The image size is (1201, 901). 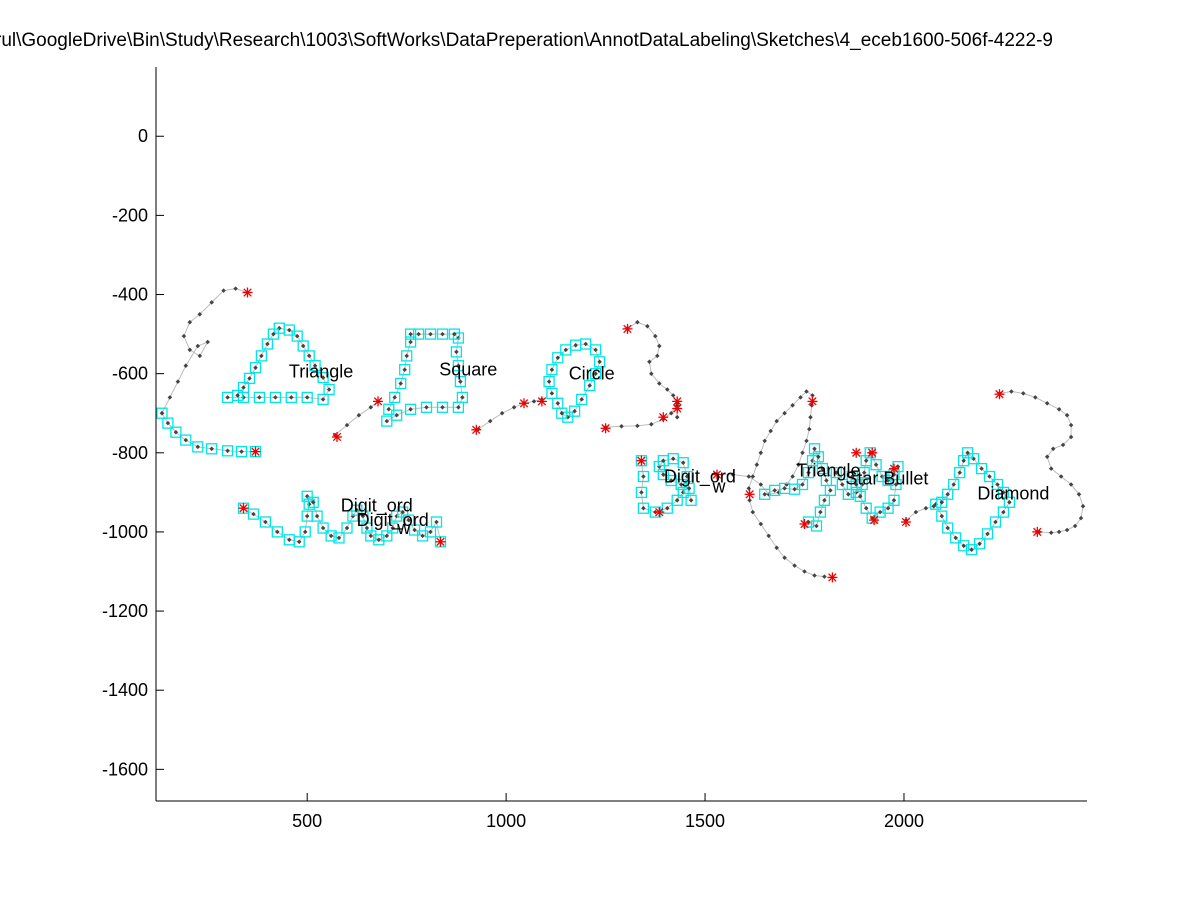 I want to click on shape-label: Star Bullet, so click(x=886, y=479).